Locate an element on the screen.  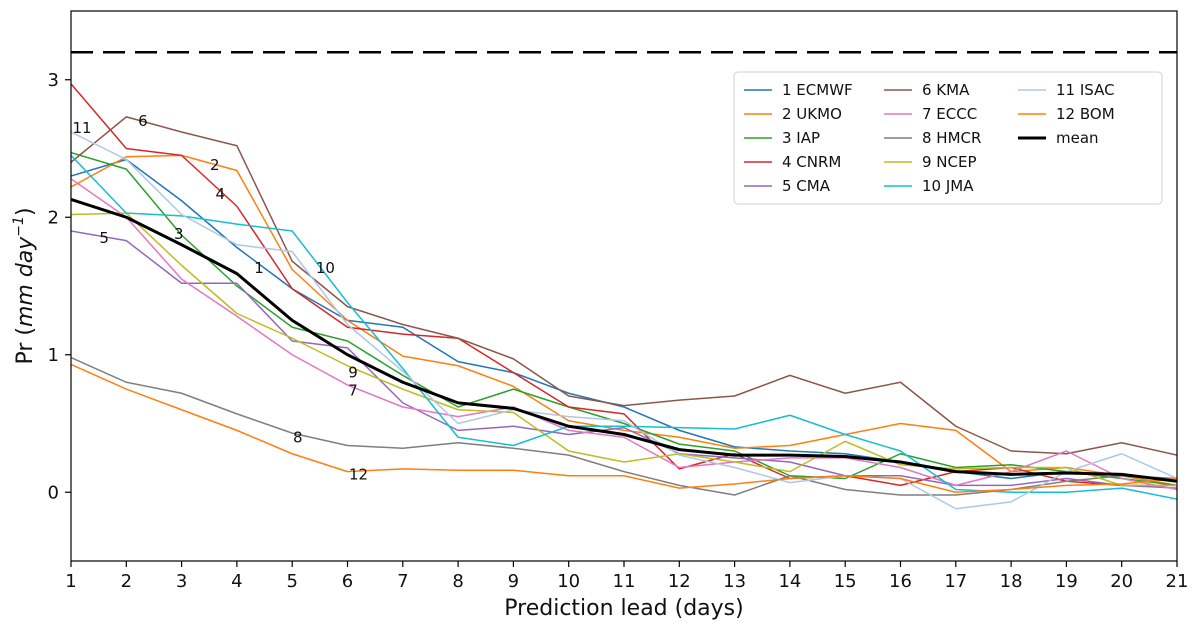
x-tick-label: 7 is located at coordinates (402, 581).